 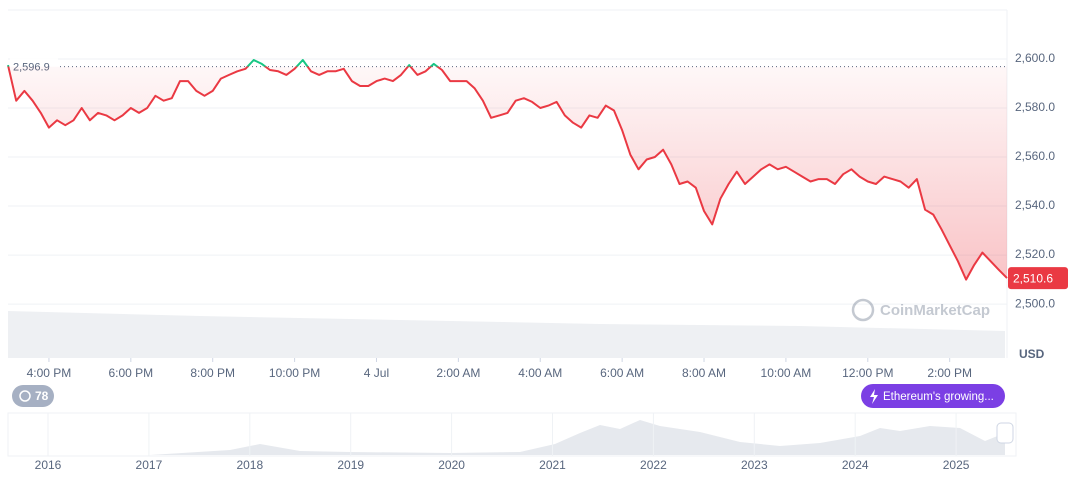 What do you see at coordinates (1035, 254) in the screenshot?
I see `y-tick-label: 2,520.0` at bounding box center [1035, 254].